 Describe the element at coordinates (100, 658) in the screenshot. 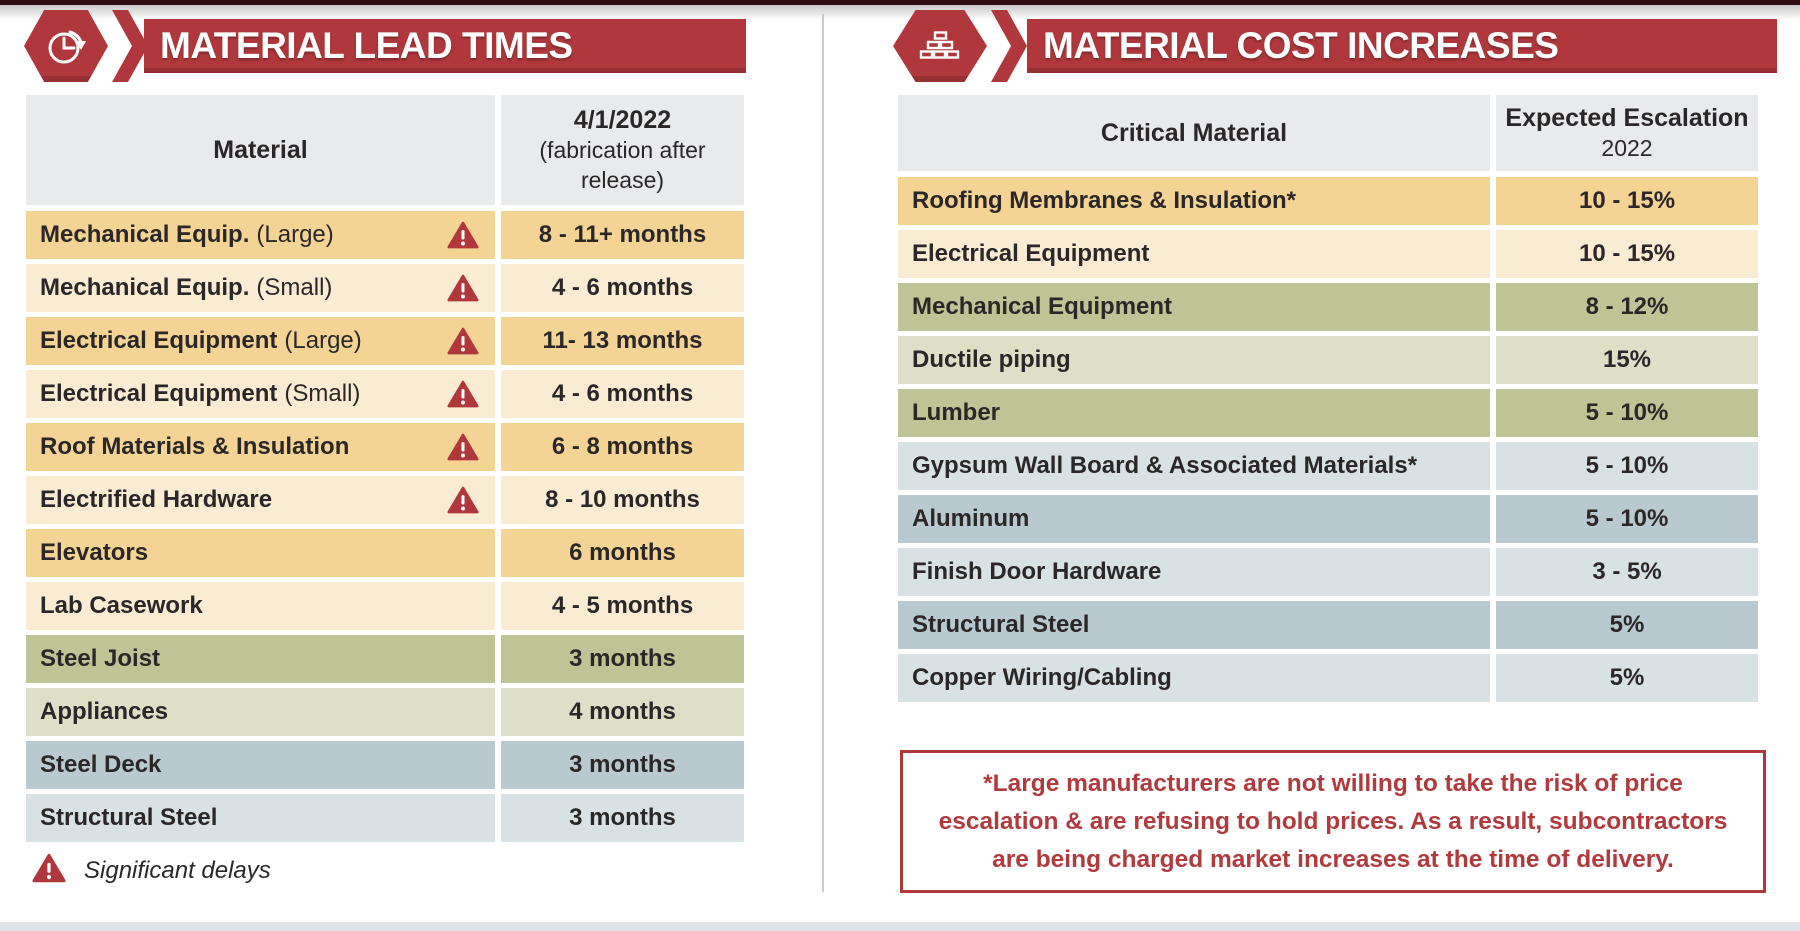

I see `material-name: Steel Joist` at that location.